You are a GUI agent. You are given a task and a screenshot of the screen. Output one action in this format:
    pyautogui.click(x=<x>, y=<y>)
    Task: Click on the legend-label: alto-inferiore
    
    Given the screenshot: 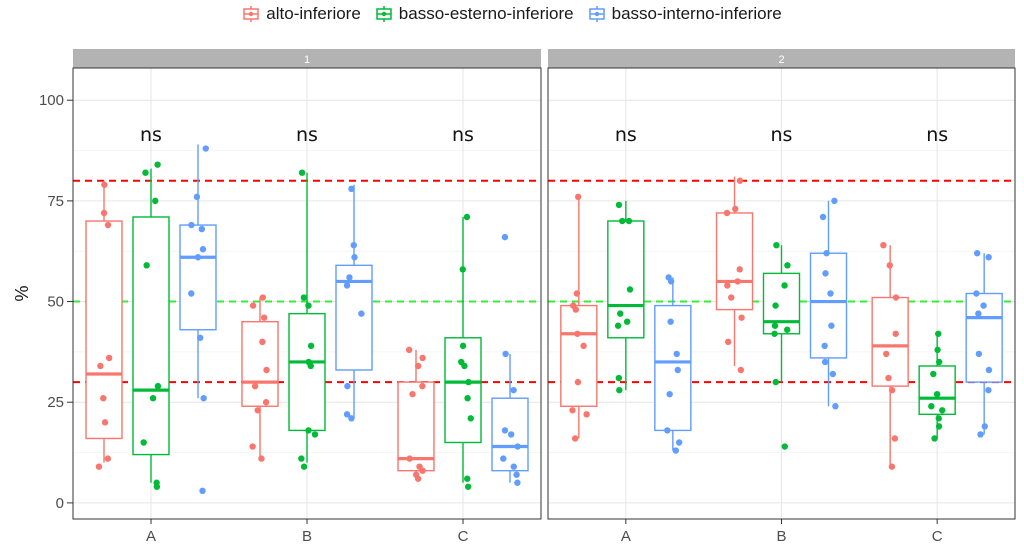 What is the action you would take?
    pyautogui.click(x=313, y=13)
    